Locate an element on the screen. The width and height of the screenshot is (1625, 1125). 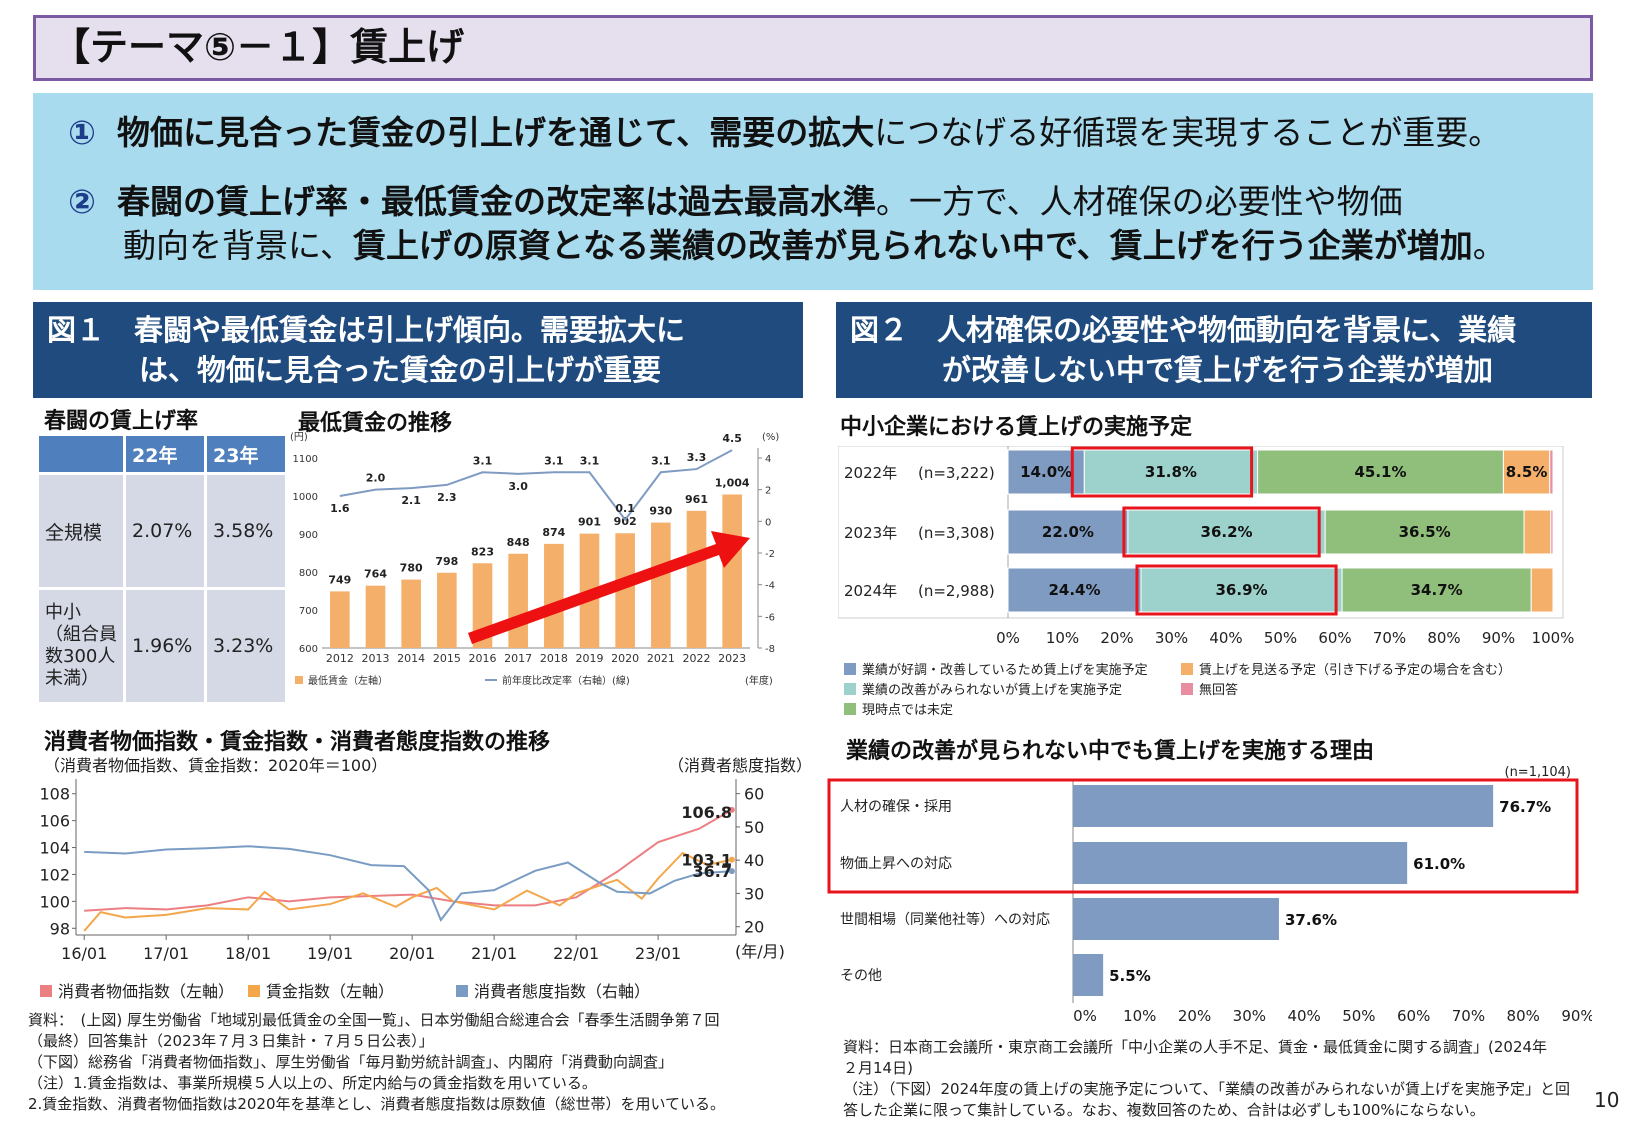
legend-label: 現時点では未定 is located at coordinates (907, 710).